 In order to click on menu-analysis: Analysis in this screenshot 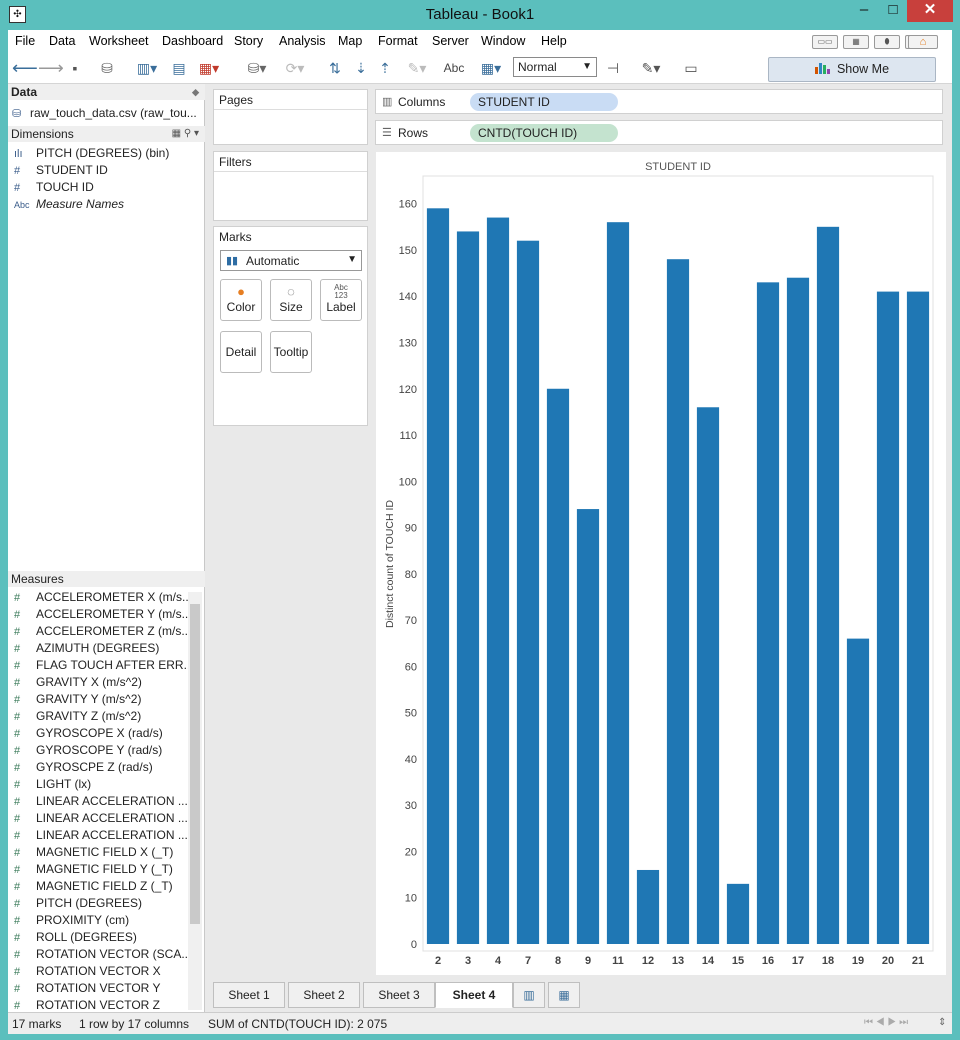, I will do `click(302, 41)`.